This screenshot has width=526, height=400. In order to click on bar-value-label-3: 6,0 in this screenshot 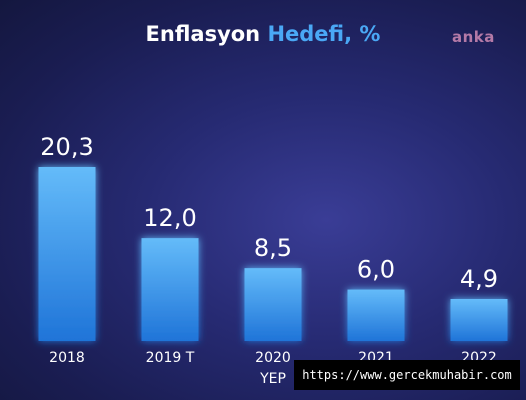, I will do `click(376, 270)`.